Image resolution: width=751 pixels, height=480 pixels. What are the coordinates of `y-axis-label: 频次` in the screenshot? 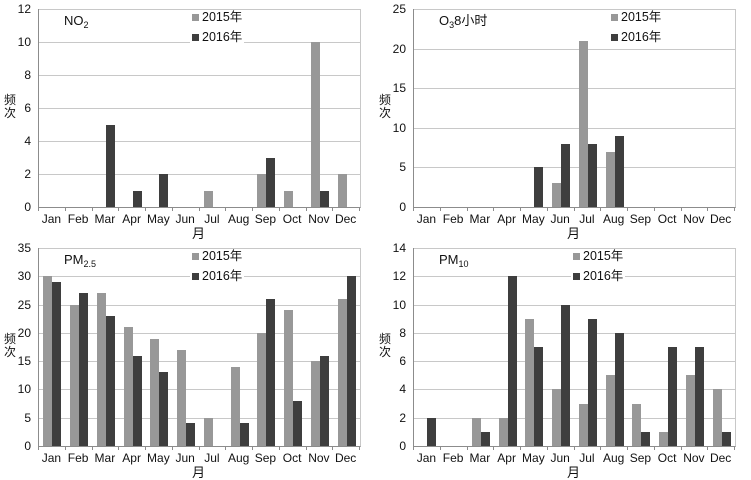 It's located at (385, 106).